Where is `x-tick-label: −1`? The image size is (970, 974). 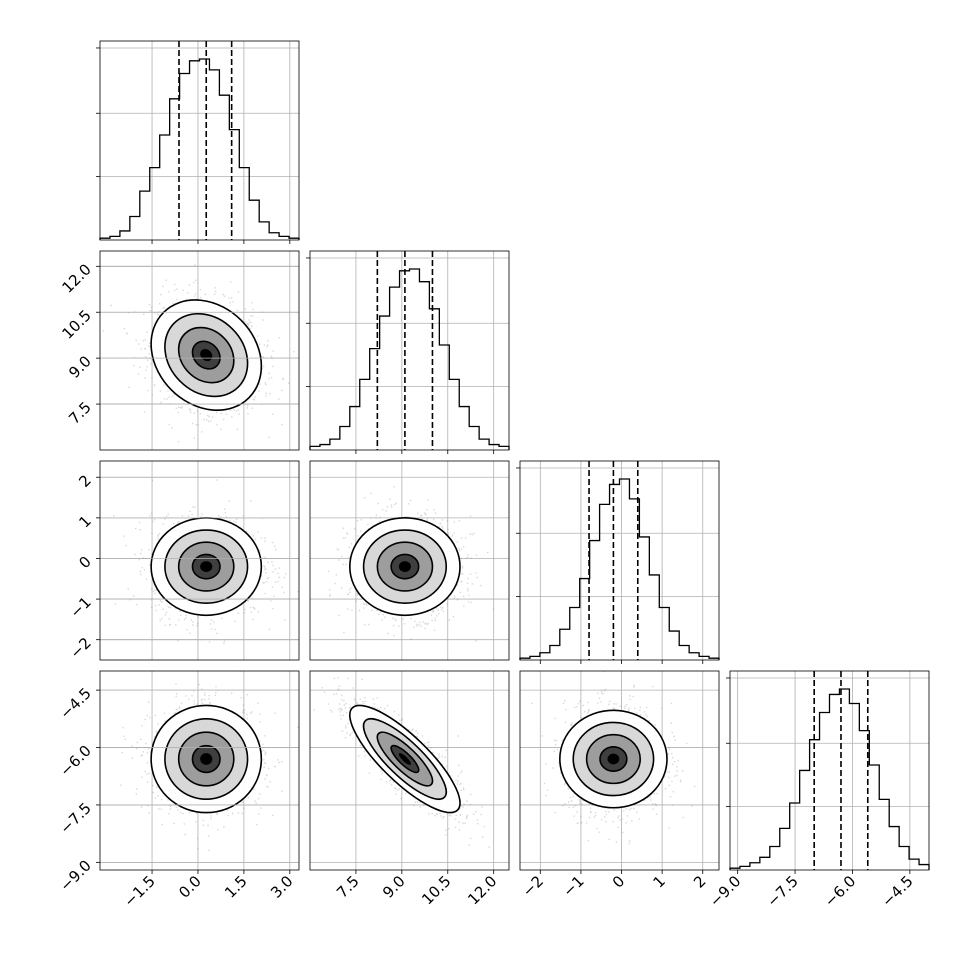
x-tick-label: −1 is located at coordinates (573, 886).